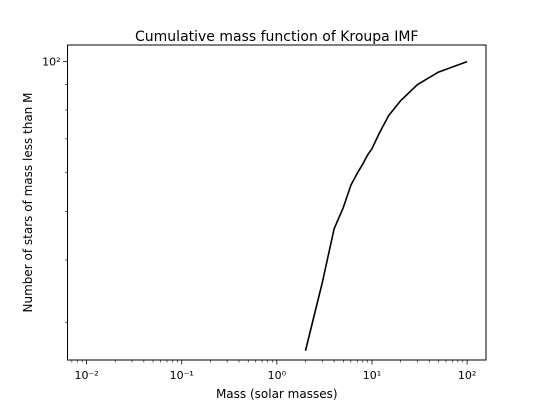 The width and height of the screenshot is (540, 405). I want to click on x-axis-label: Mass (solar masses), so click(277, 394).